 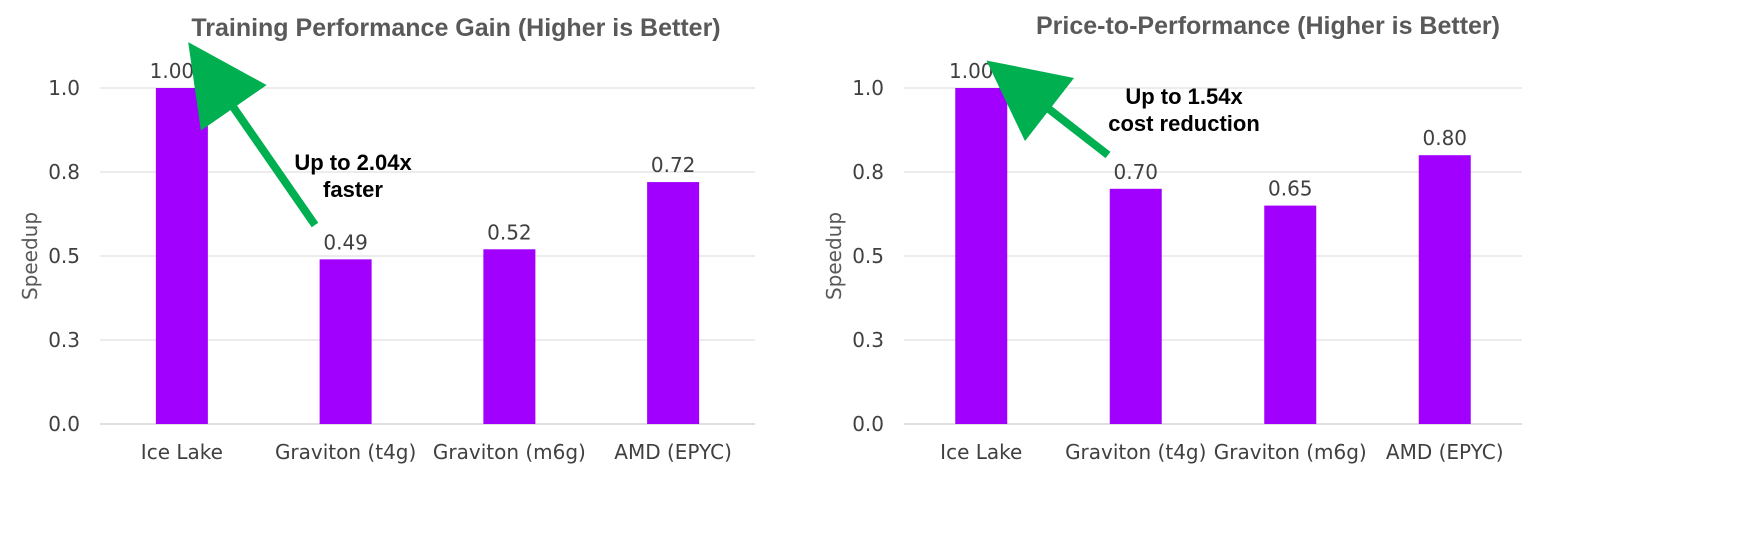 I want to click on data-label: 0.72, so click(x=673, y=165).